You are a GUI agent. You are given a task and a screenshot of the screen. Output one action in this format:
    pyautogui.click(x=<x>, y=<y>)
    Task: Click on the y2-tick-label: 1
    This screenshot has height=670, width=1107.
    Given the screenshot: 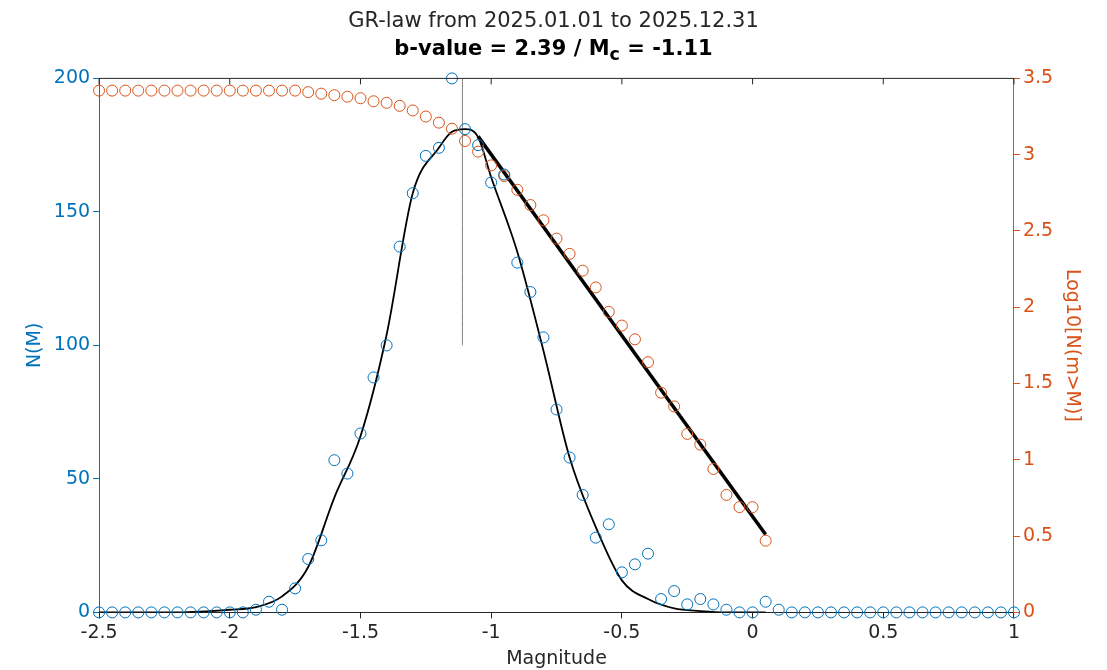 What is the action you would take?
    pyautogui.click(x=1029, y=457)
    